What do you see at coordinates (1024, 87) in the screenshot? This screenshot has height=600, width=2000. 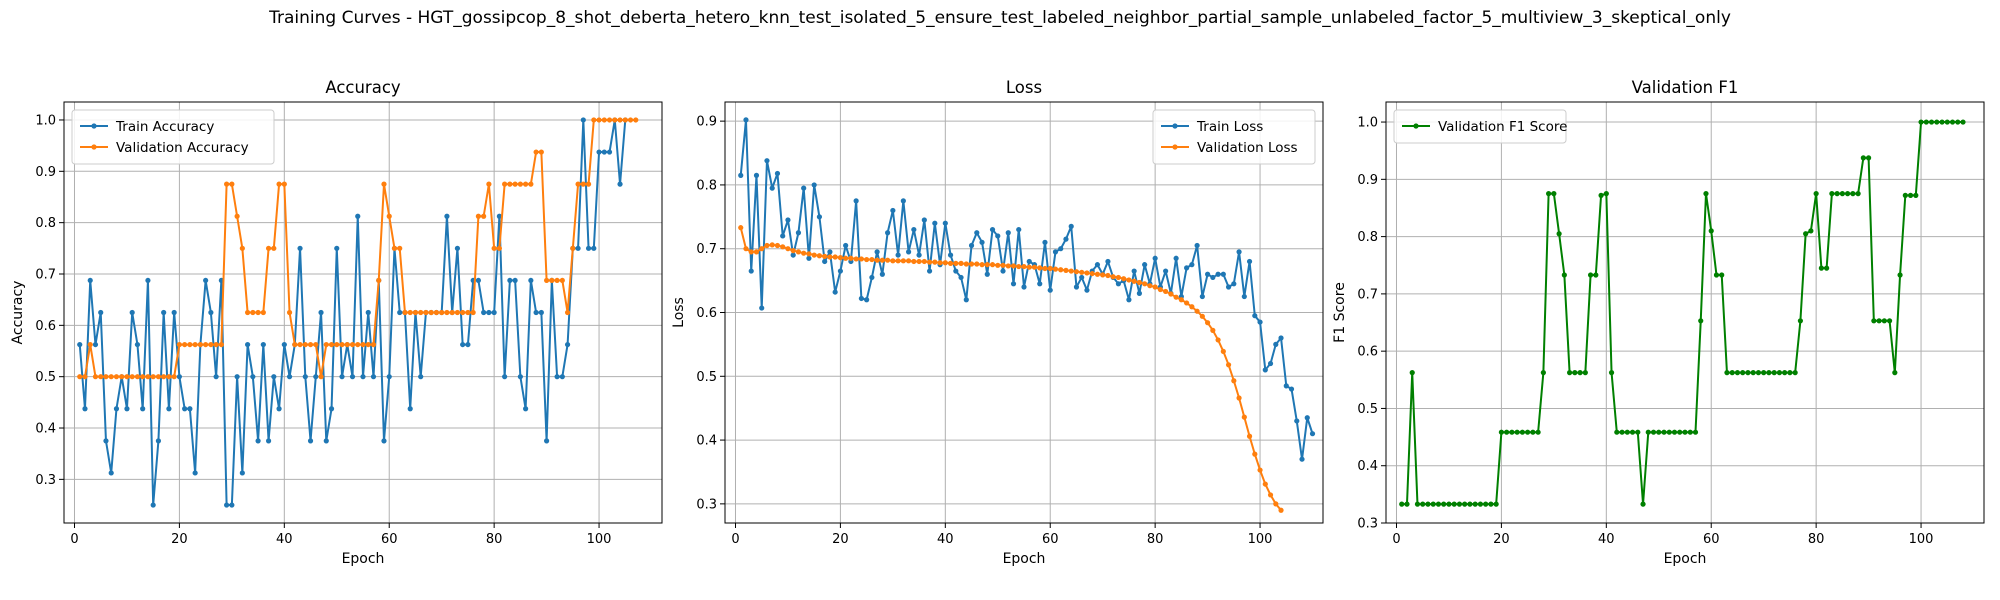 I see `panel-title: Loss` at bounding box center [1024, 87].